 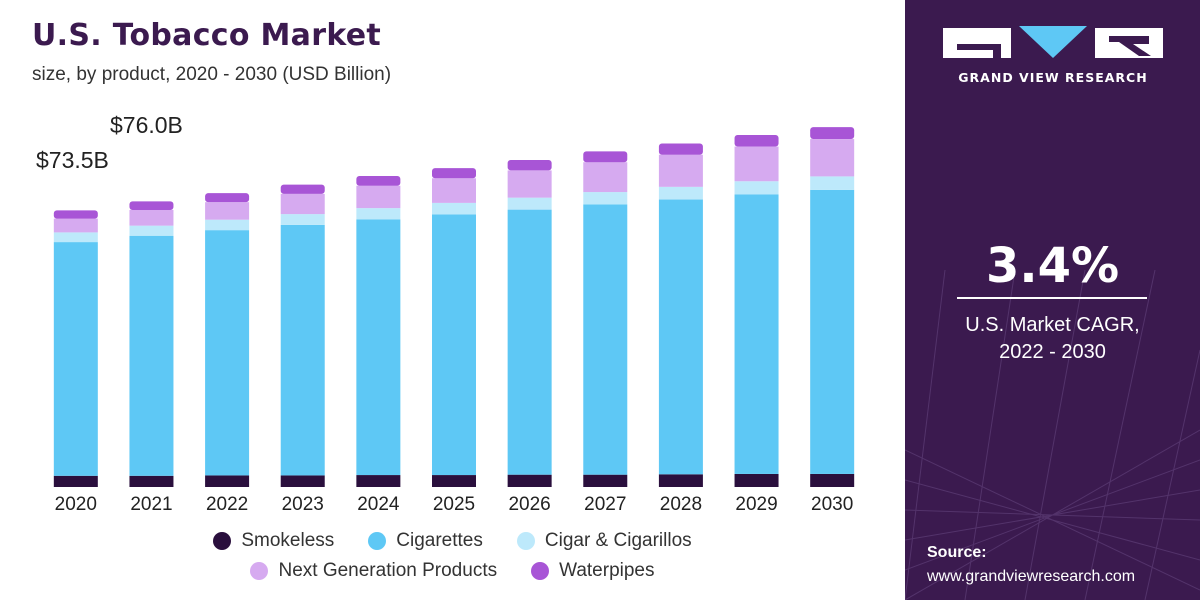 I want to click on chart-title: U.S. Tobacco Market, so click(x=207, y=35).